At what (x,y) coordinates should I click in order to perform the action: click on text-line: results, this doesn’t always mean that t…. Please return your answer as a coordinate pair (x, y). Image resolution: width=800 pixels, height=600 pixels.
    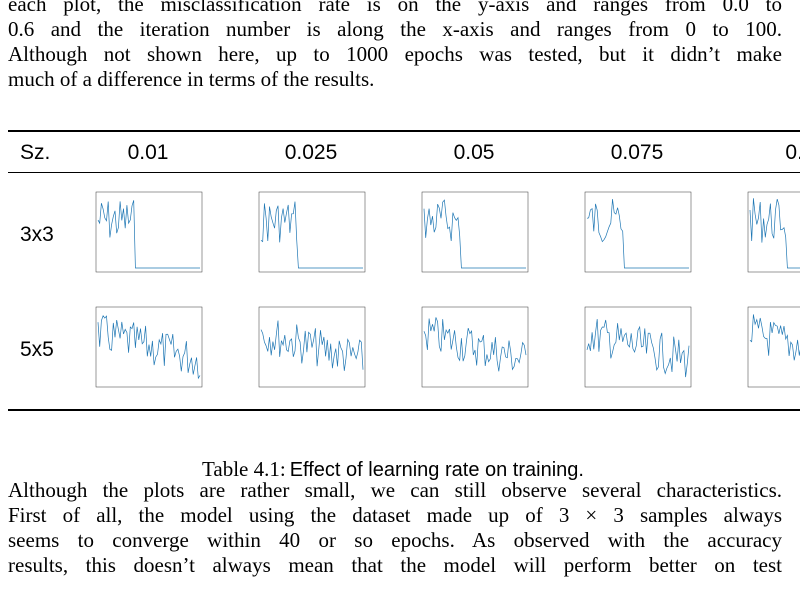
    Looking at the image, I should click on (395, 565).